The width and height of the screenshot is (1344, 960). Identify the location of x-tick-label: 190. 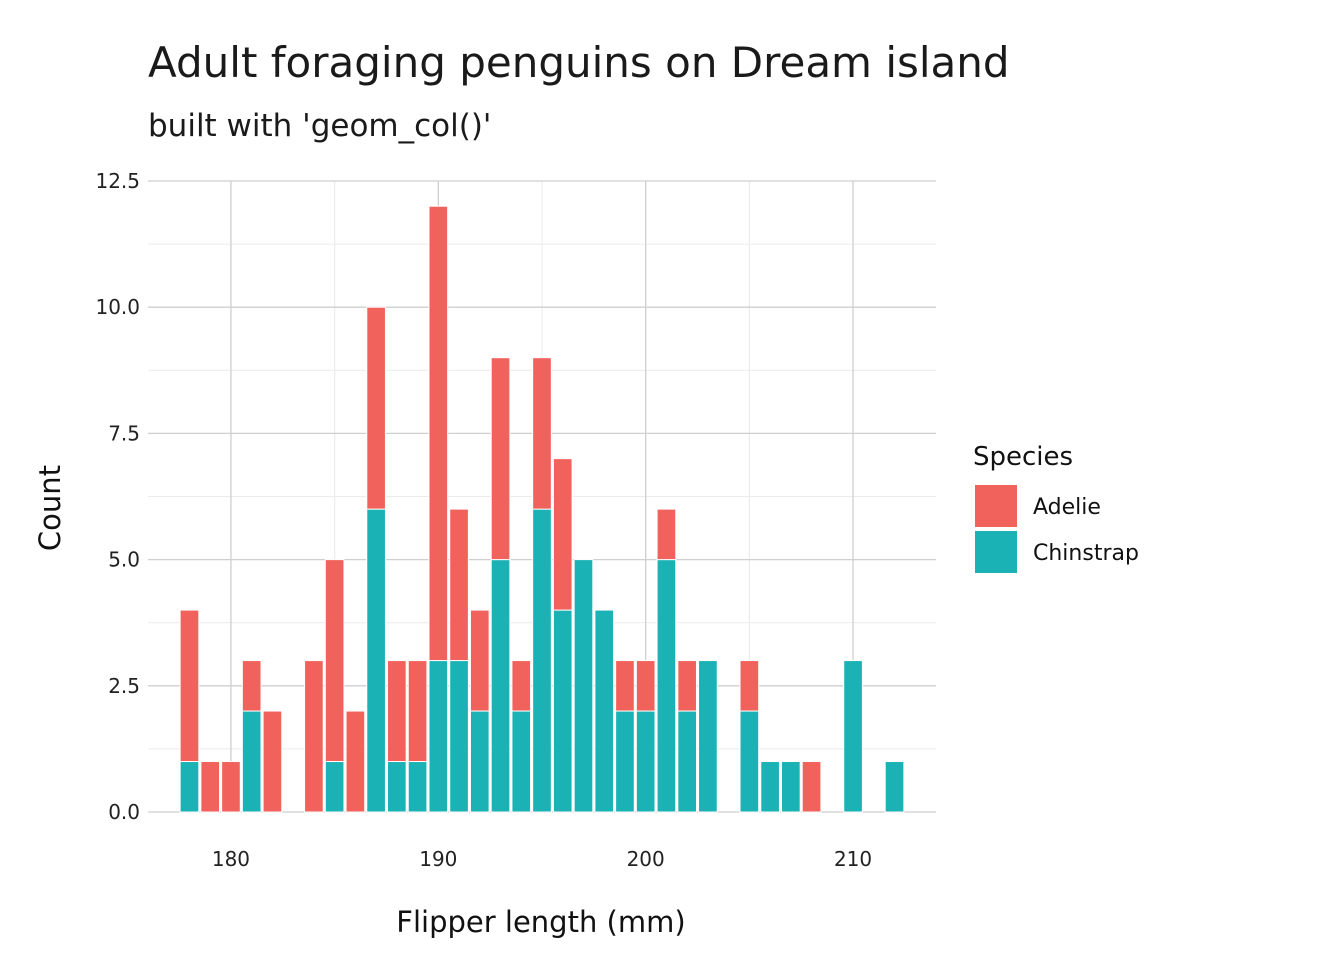
(438, 859).